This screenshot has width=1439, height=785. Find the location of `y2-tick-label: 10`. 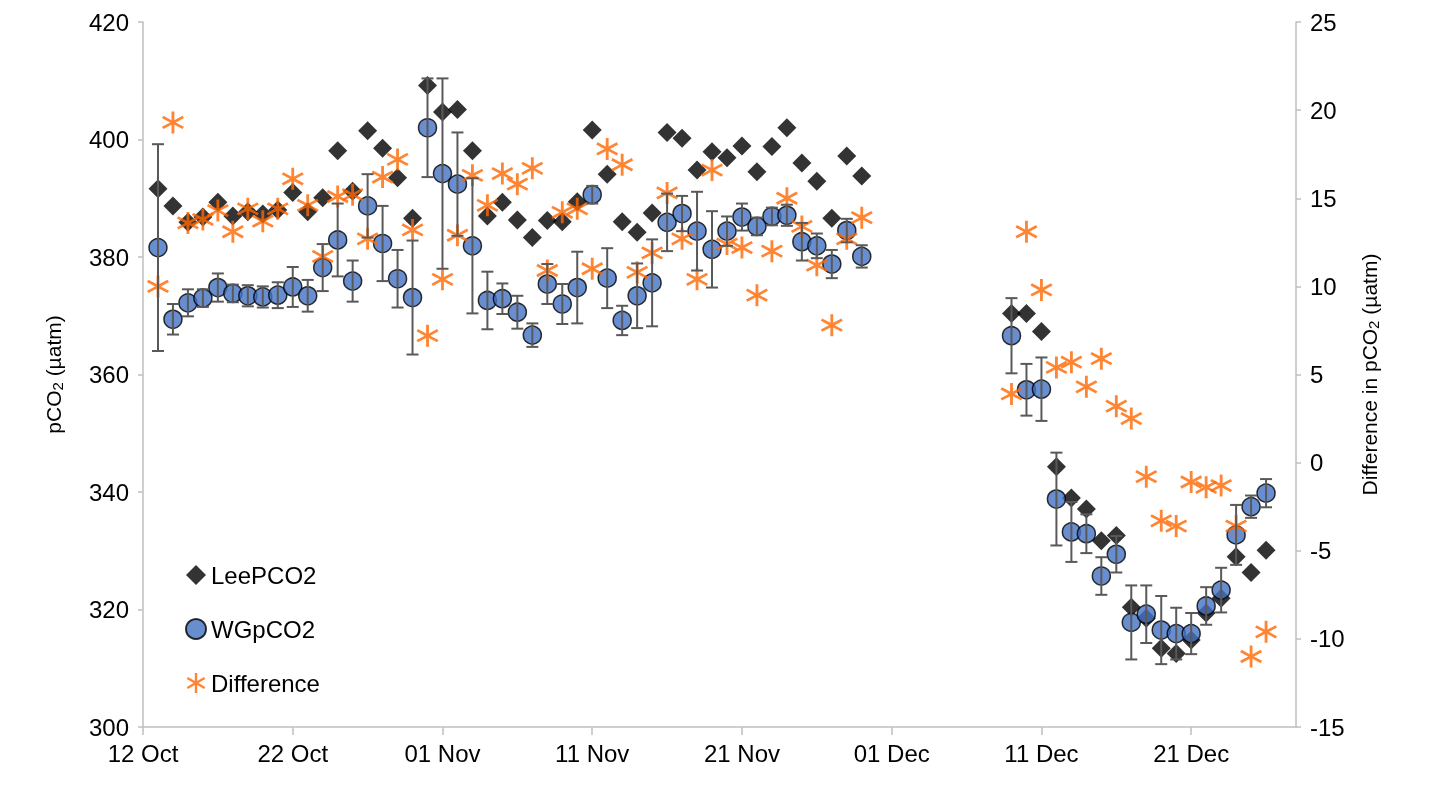

y2-tick-label: 10 is located at coordinates (1323, 286).